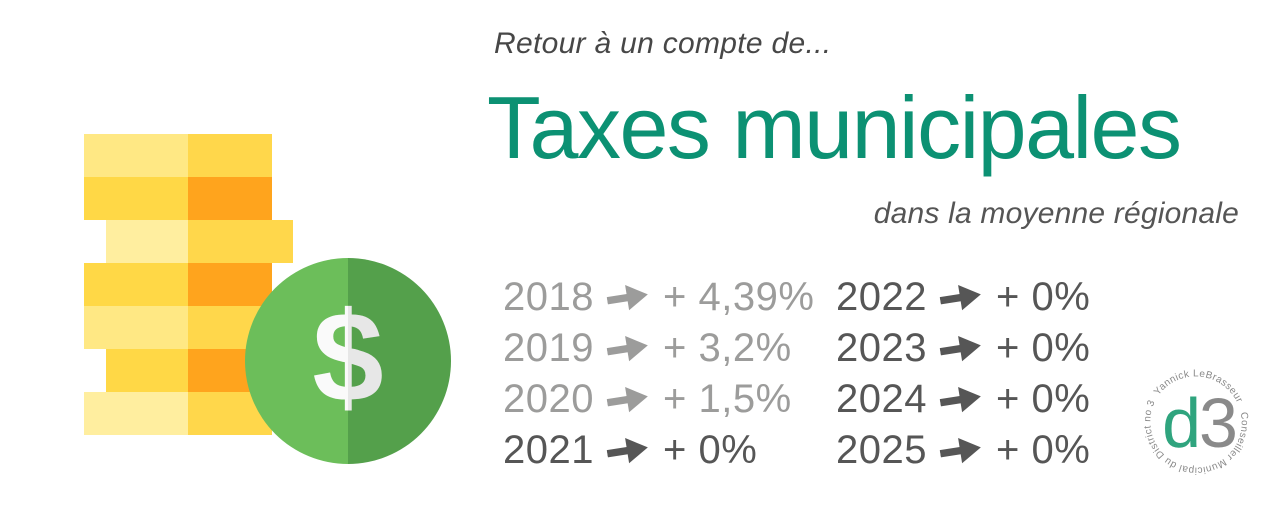 The image size is (1280, 506). What do you see at coordinates (548, 450) in the screenshot?
I see `year-label: 2021` at bounding box center [548, 450].